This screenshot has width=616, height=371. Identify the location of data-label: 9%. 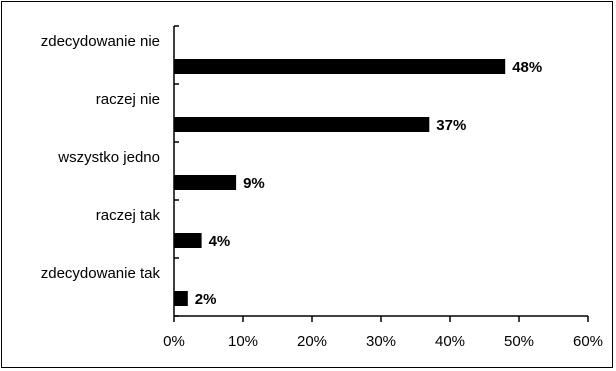
(254, 183).